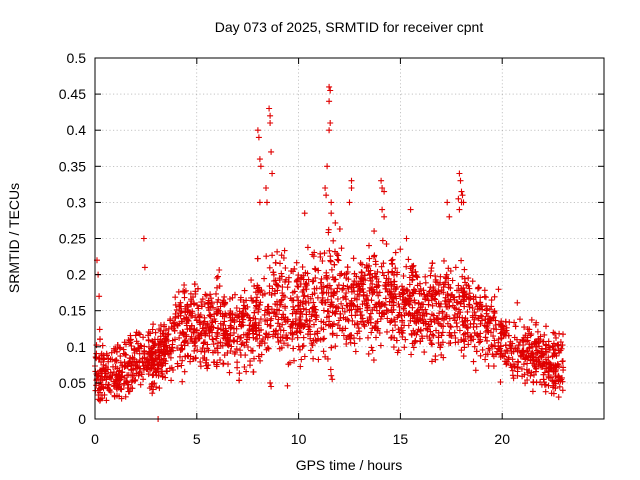 The width and height of the screenshot is (640, 480). Describe the element at coordinates (77, 275) in the screenshot. I see `y-tick-label: 0.2` at that location.